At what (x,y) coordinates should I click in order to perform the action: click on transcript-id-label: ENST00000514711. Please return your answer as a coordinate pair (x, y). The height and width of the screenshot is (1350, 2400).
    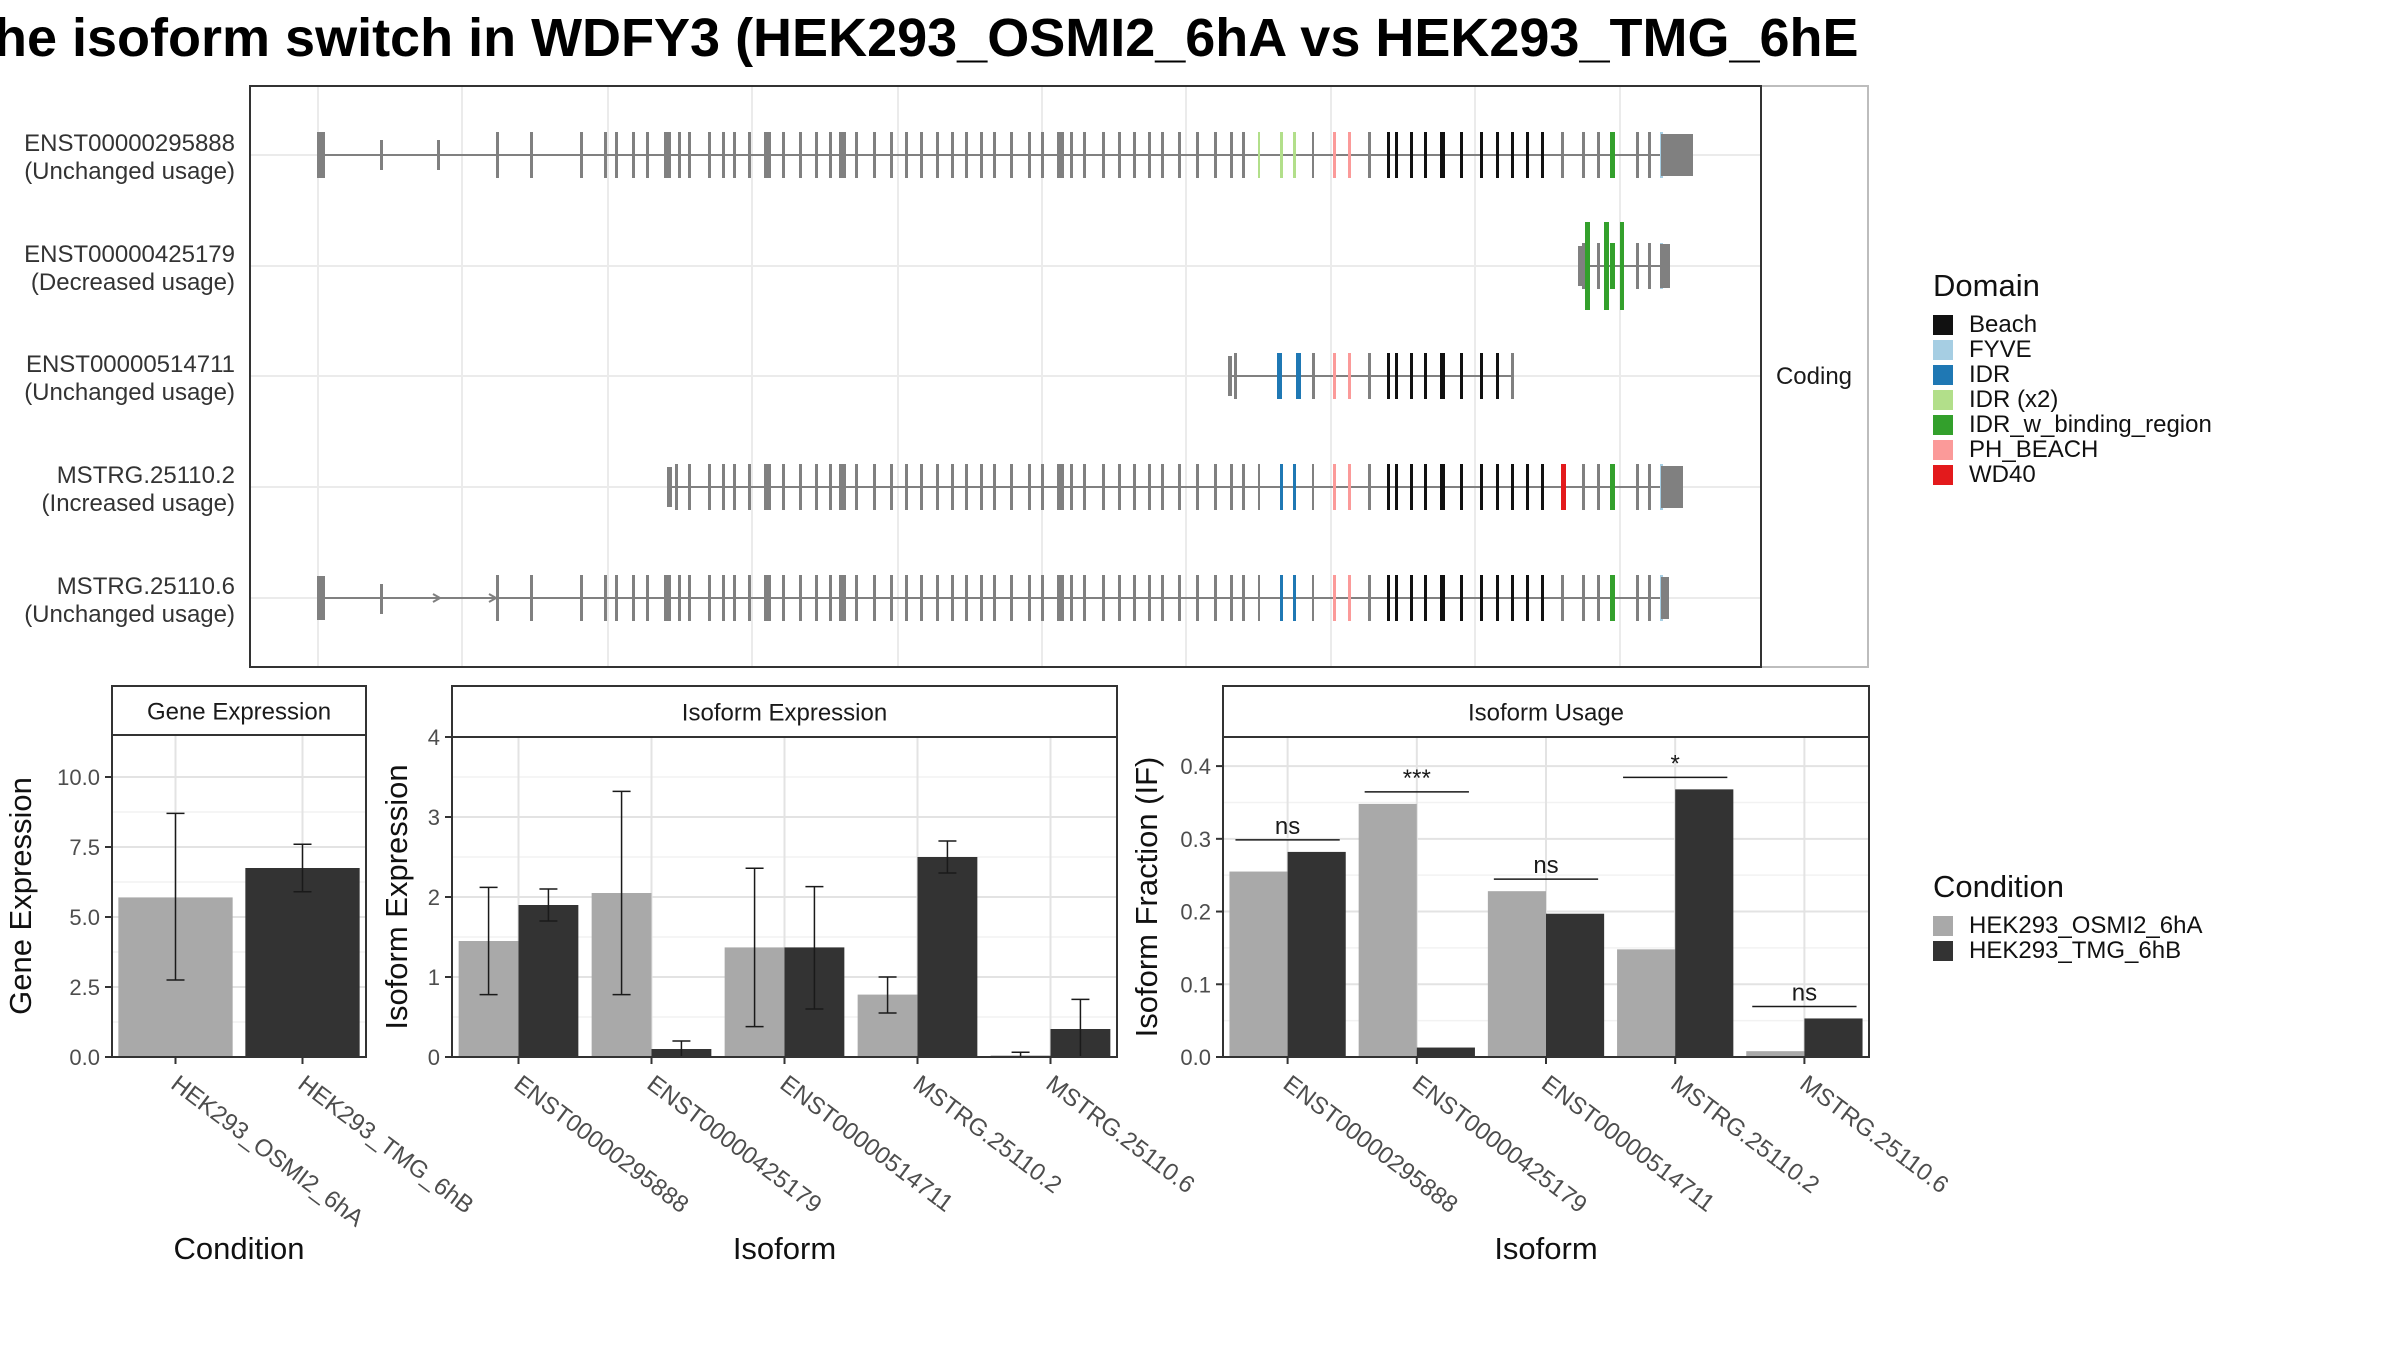
    Looking at the image, I should click on (130, 364).